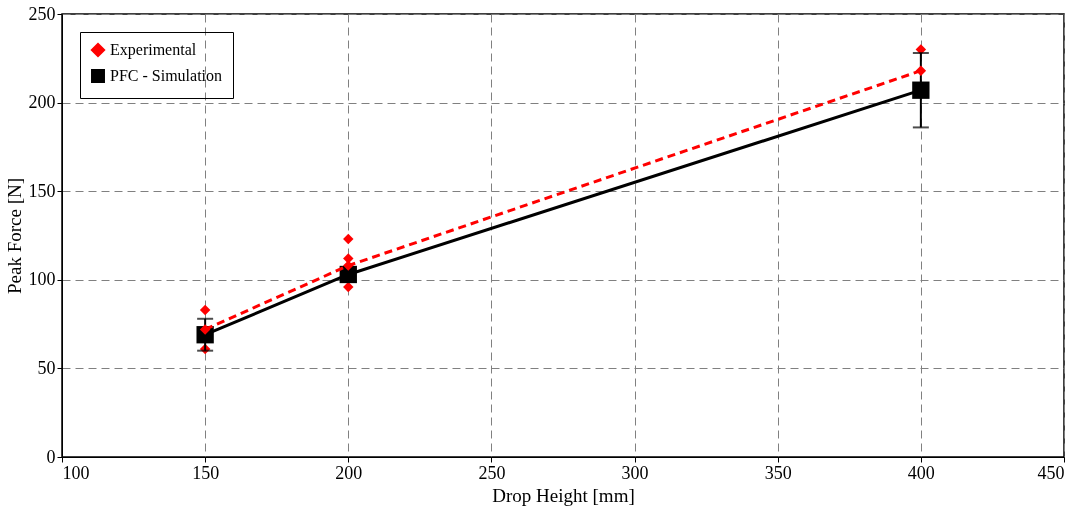 The image size is (1076, 515). I want to click on y-tick-label: 200, so click(42, 102).